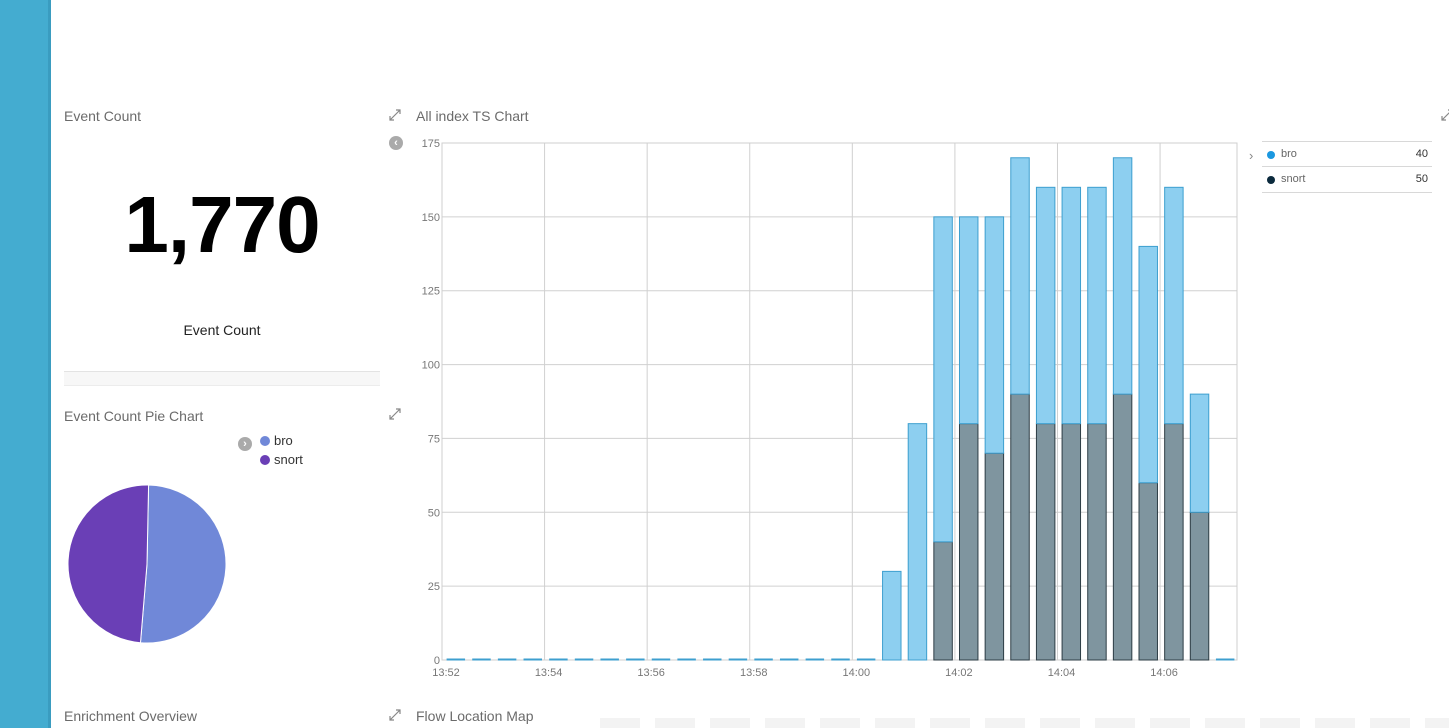 This screenshot has width=1449, height=728. What do you see at coordinates (396, 143) in the screenshot?
I see `chevron-left-circle-icon: ‹` at bounding box center [396, 143].